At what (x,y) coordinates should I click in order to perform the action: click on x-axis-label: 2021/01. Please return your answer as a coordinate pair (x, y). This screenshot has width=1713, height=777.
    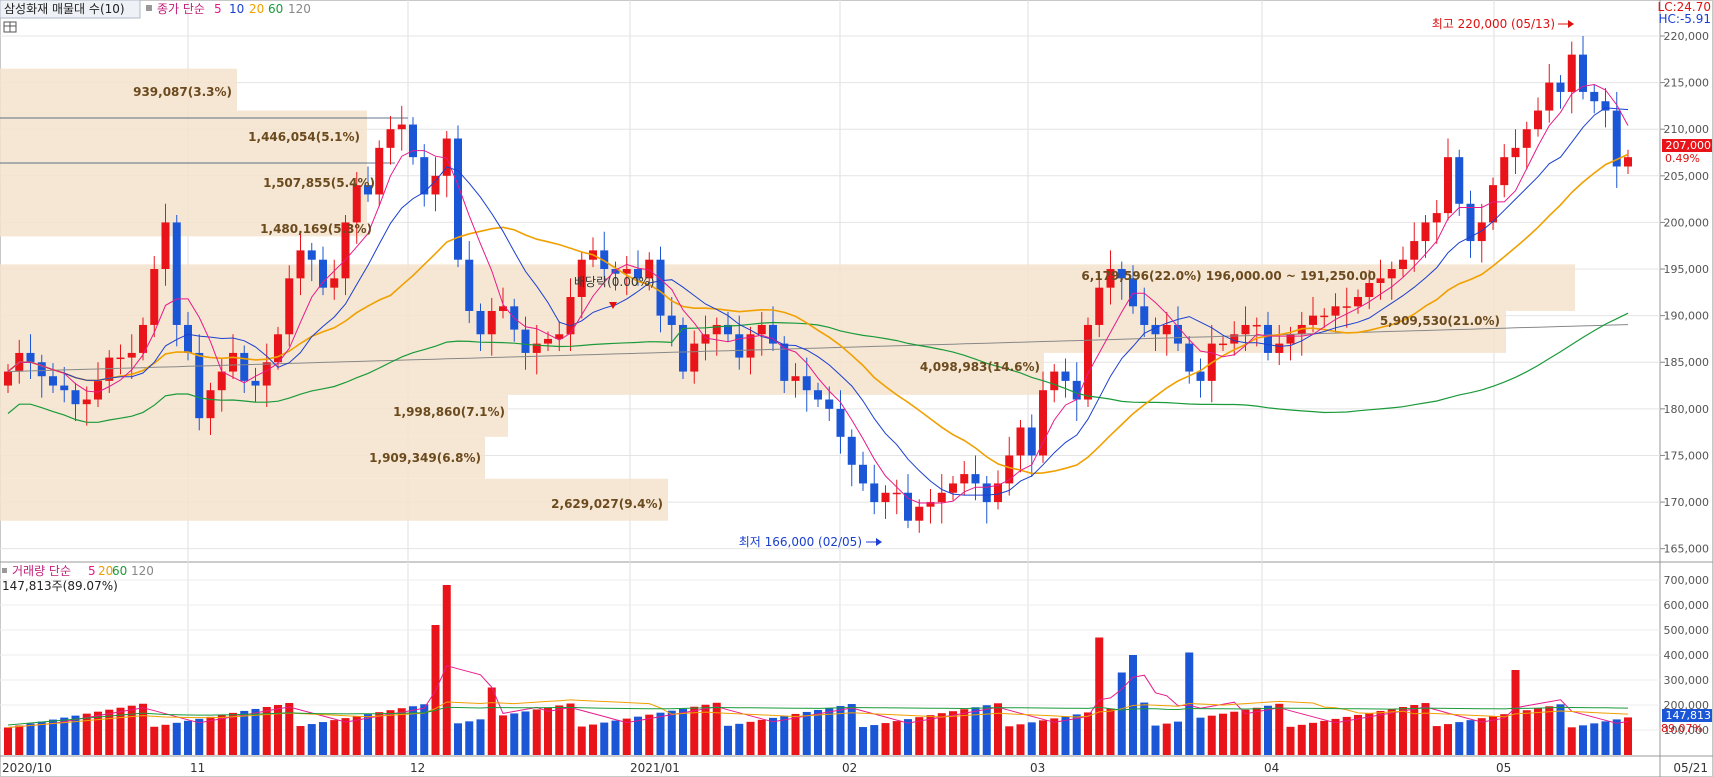
    Looking at the image, I should click on (655, 768).